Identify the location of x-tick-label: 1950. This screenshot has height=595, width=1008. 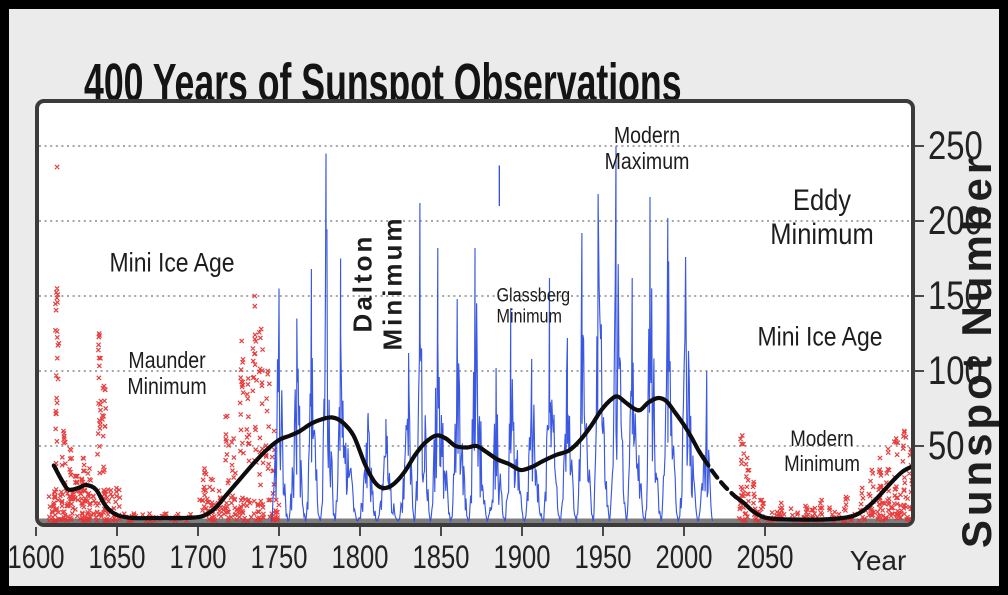
(603, 557).